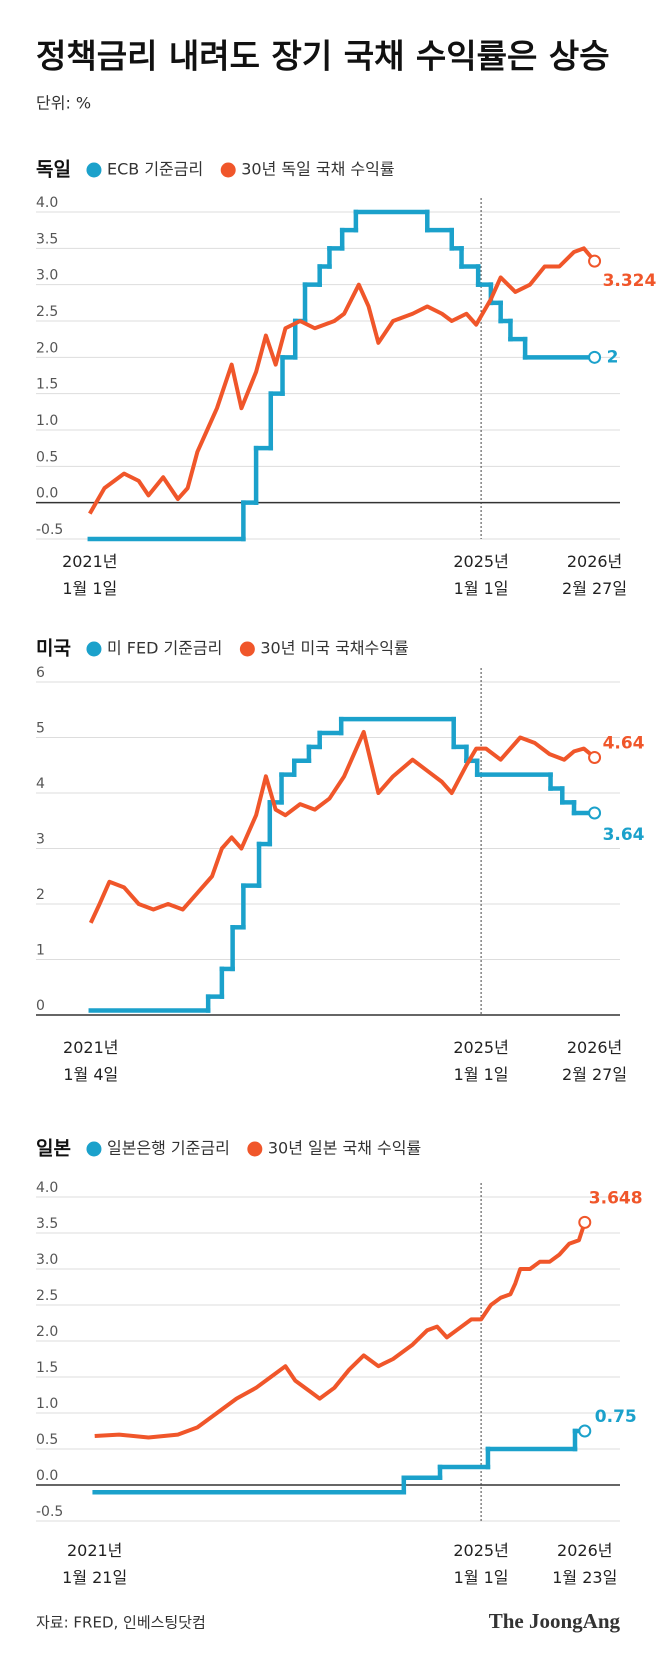 The image size is (658, 1658). Describe the element at coordinates (624, 743) in the screenshot. I see `end-value-label: 4.64` at that location.